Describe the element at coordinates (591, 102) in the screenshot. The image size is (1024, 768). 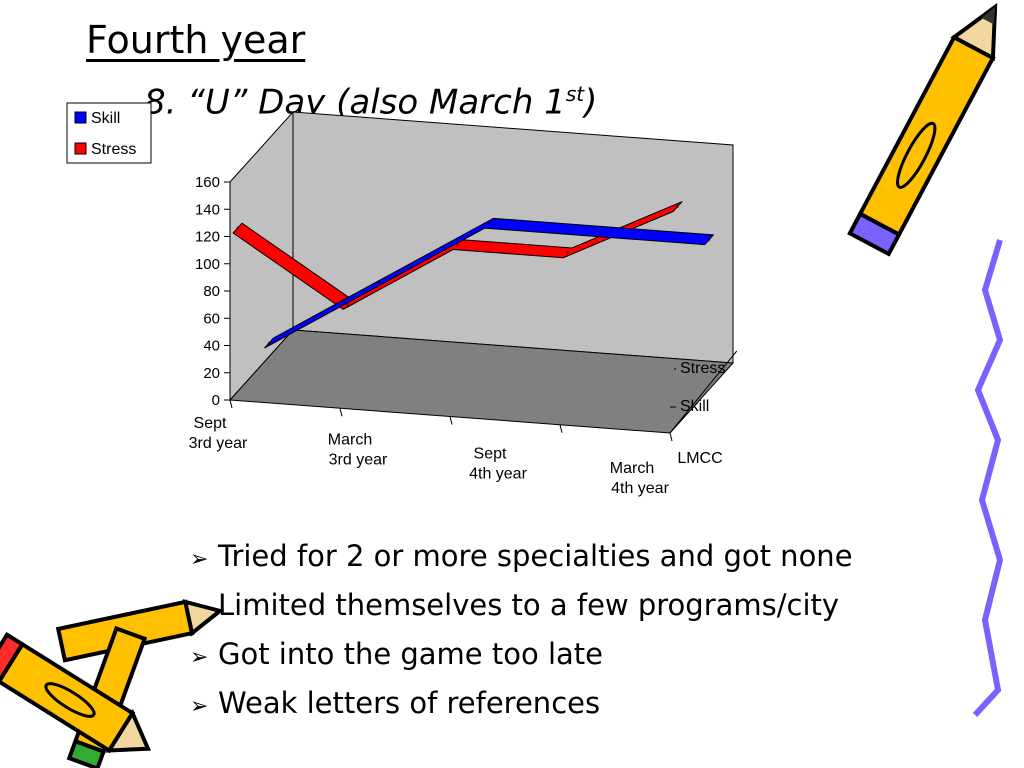
I see `subtitle-close: )` at that location.